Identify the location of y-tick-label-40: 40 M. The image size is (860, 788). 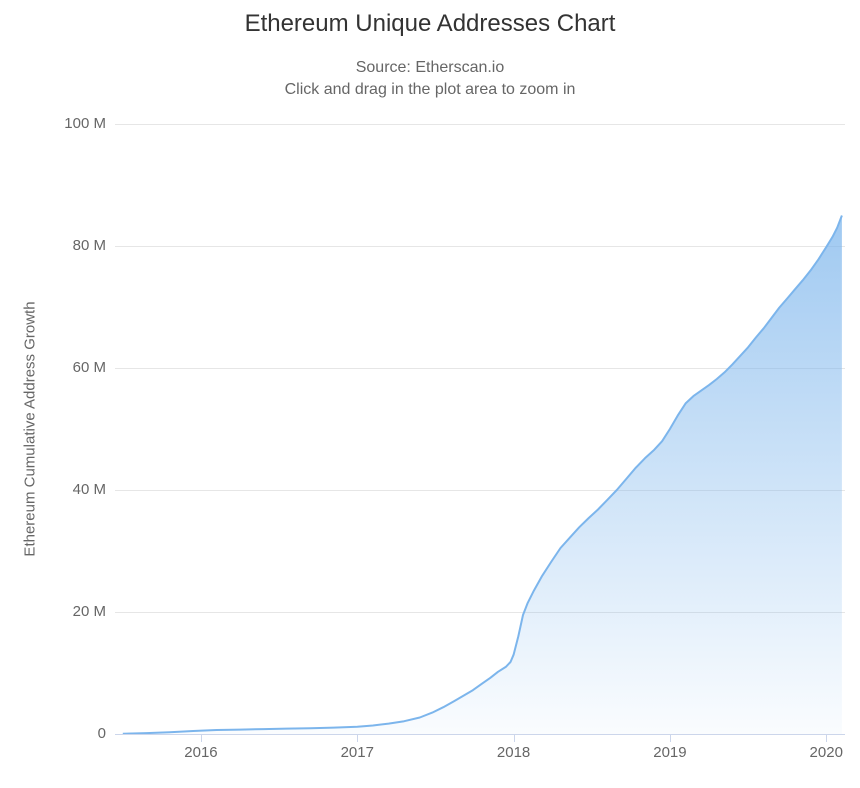
(89, 489).